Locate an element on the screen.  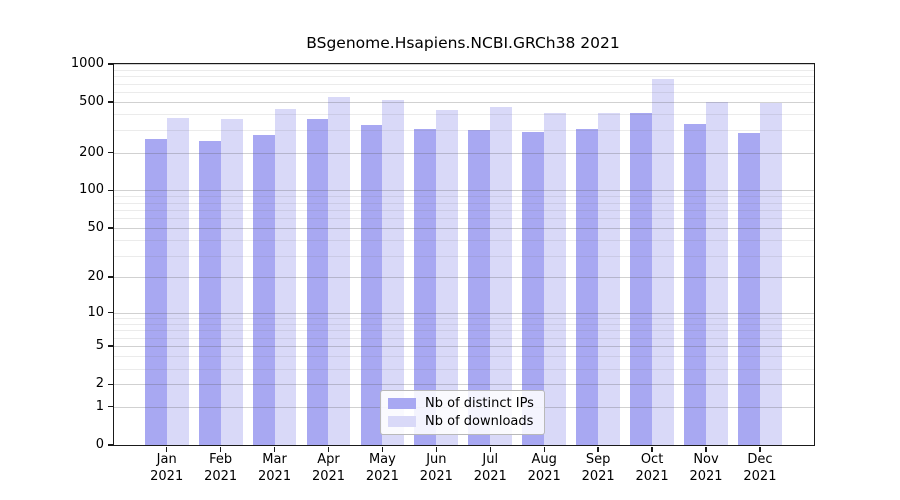
x-tick-label: Nov 2021 is located at coordinates (706, 468).